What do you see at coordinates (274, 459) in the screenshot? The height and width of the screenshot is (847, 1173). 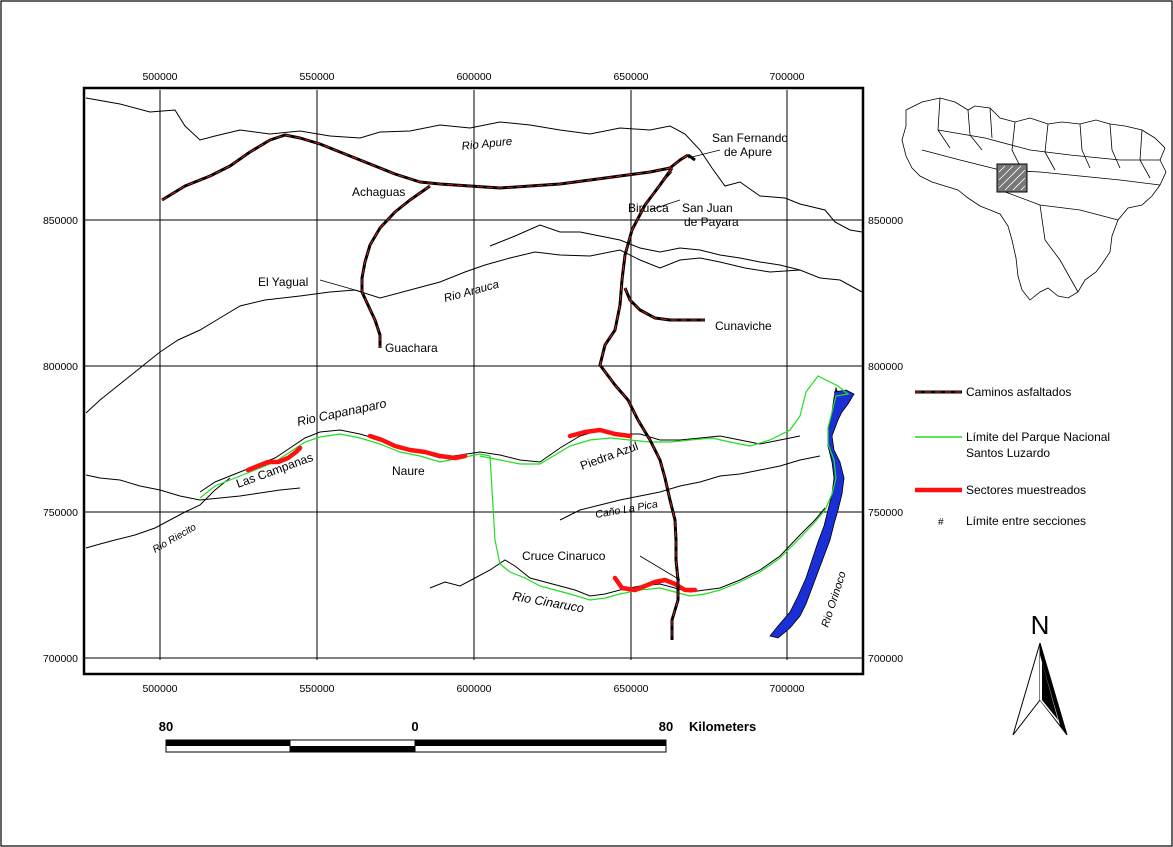 I see `sampled-sector-las-campanas` at bounding box center [274, 459].